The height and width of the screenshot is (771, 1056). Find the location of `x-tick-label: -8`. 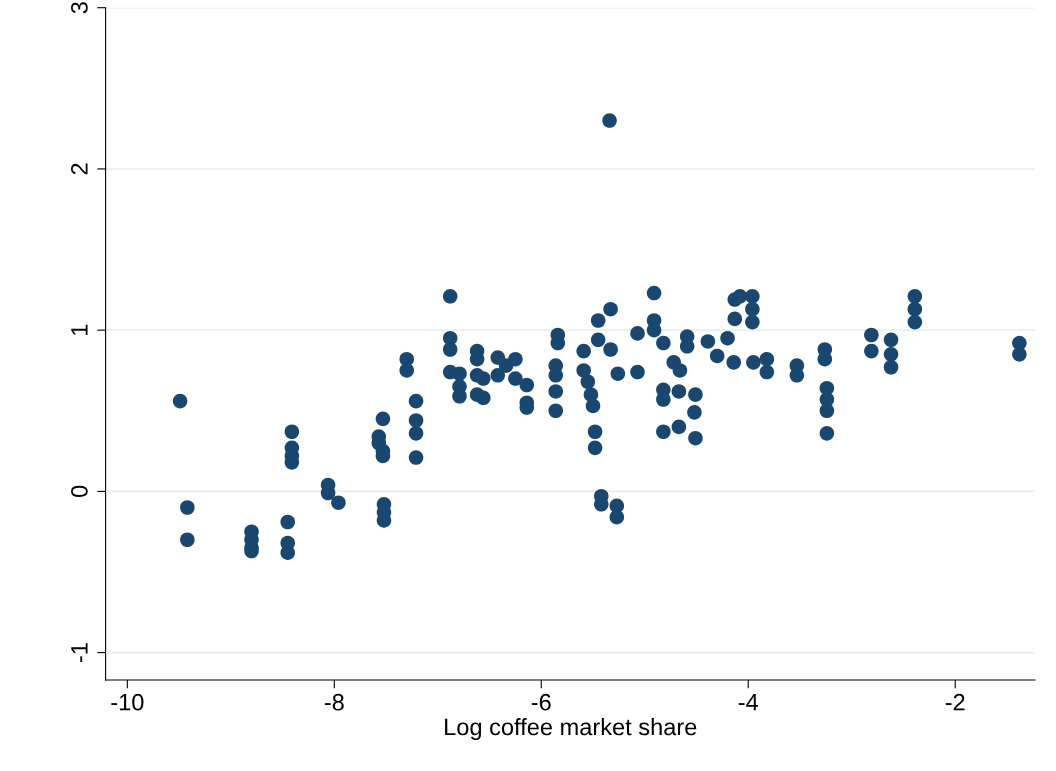

x-tick-label: -8 is located at coordinates (334, 702).